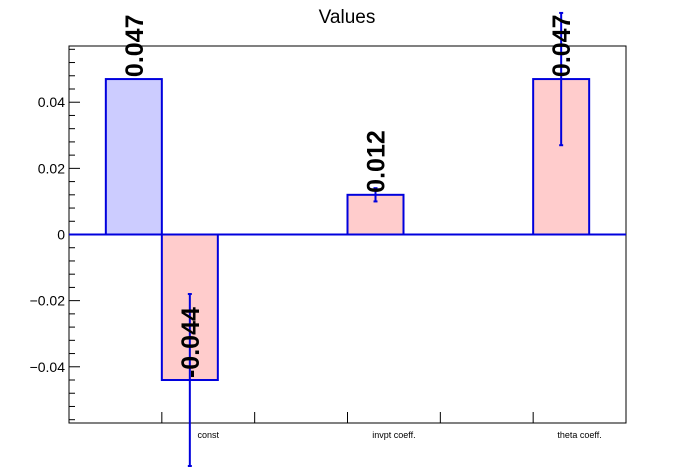 This screenshot has width=696, height=472. I want to click on data-label: -0.044, so click(191, 342).